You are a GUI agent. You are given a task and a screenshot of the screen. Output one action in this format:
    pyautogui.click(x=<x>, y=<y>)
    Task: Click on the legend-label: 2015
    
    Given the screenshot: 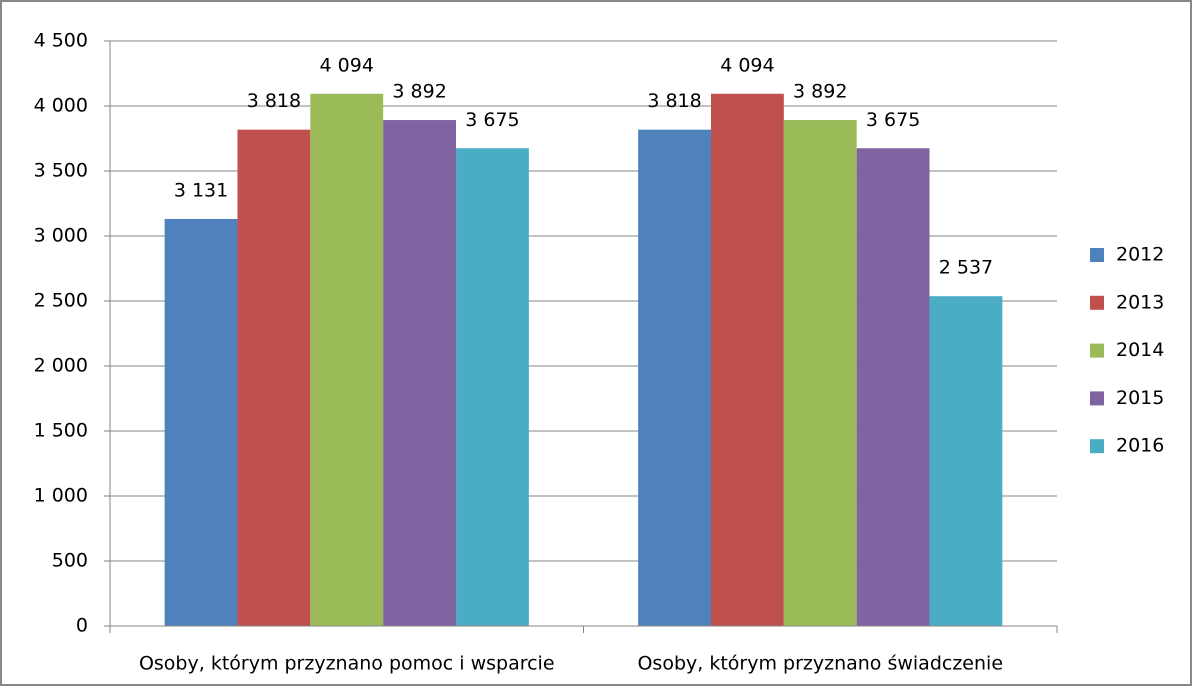 What is the action you would take?
    pyautogui.click(x=1140, y=398)
    